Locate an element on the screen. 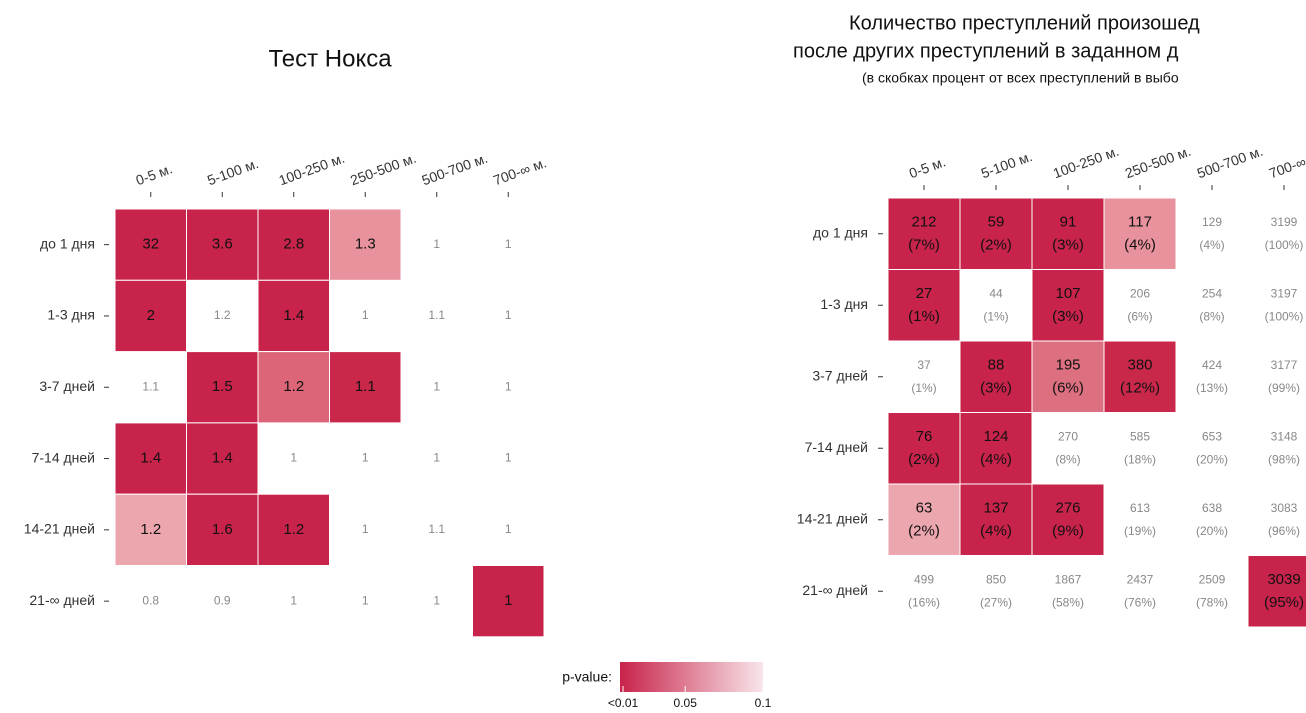 This screenshot has height=713, width=1306. cell-label: 59 is located at coordinates (996, 222).